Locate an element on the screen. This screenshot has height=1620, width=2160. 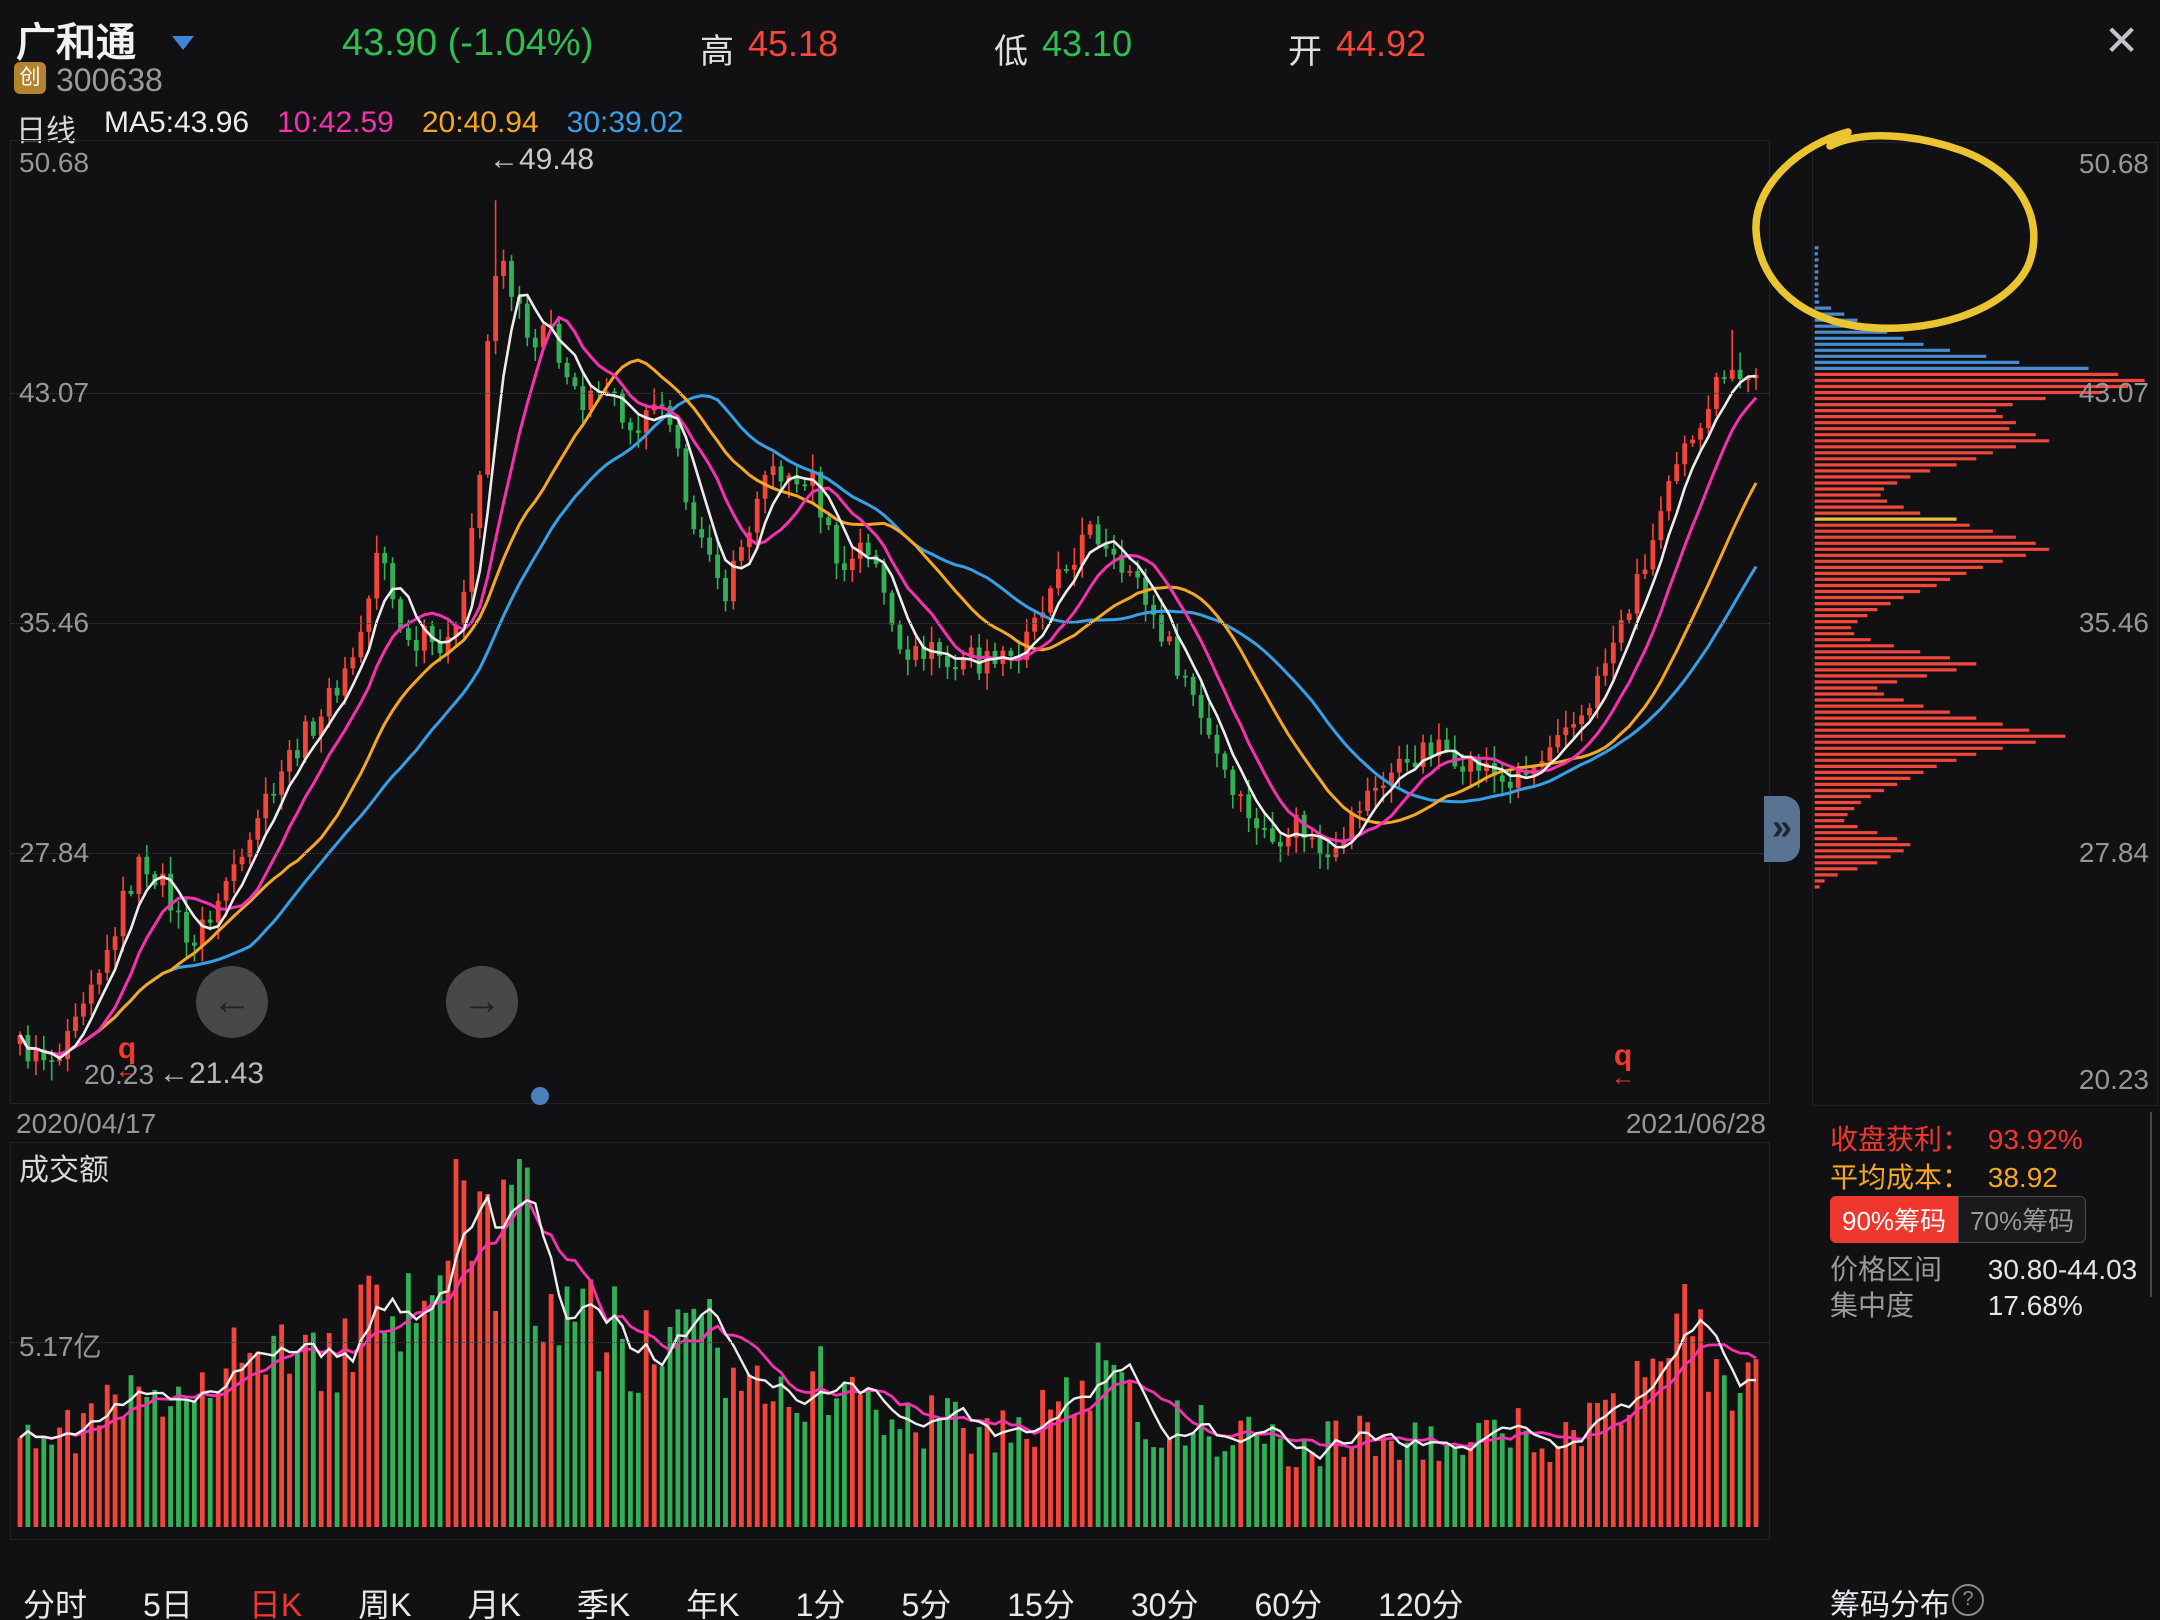
start-price-annotation: ←21.43 is located at coordinates (212, 1073).